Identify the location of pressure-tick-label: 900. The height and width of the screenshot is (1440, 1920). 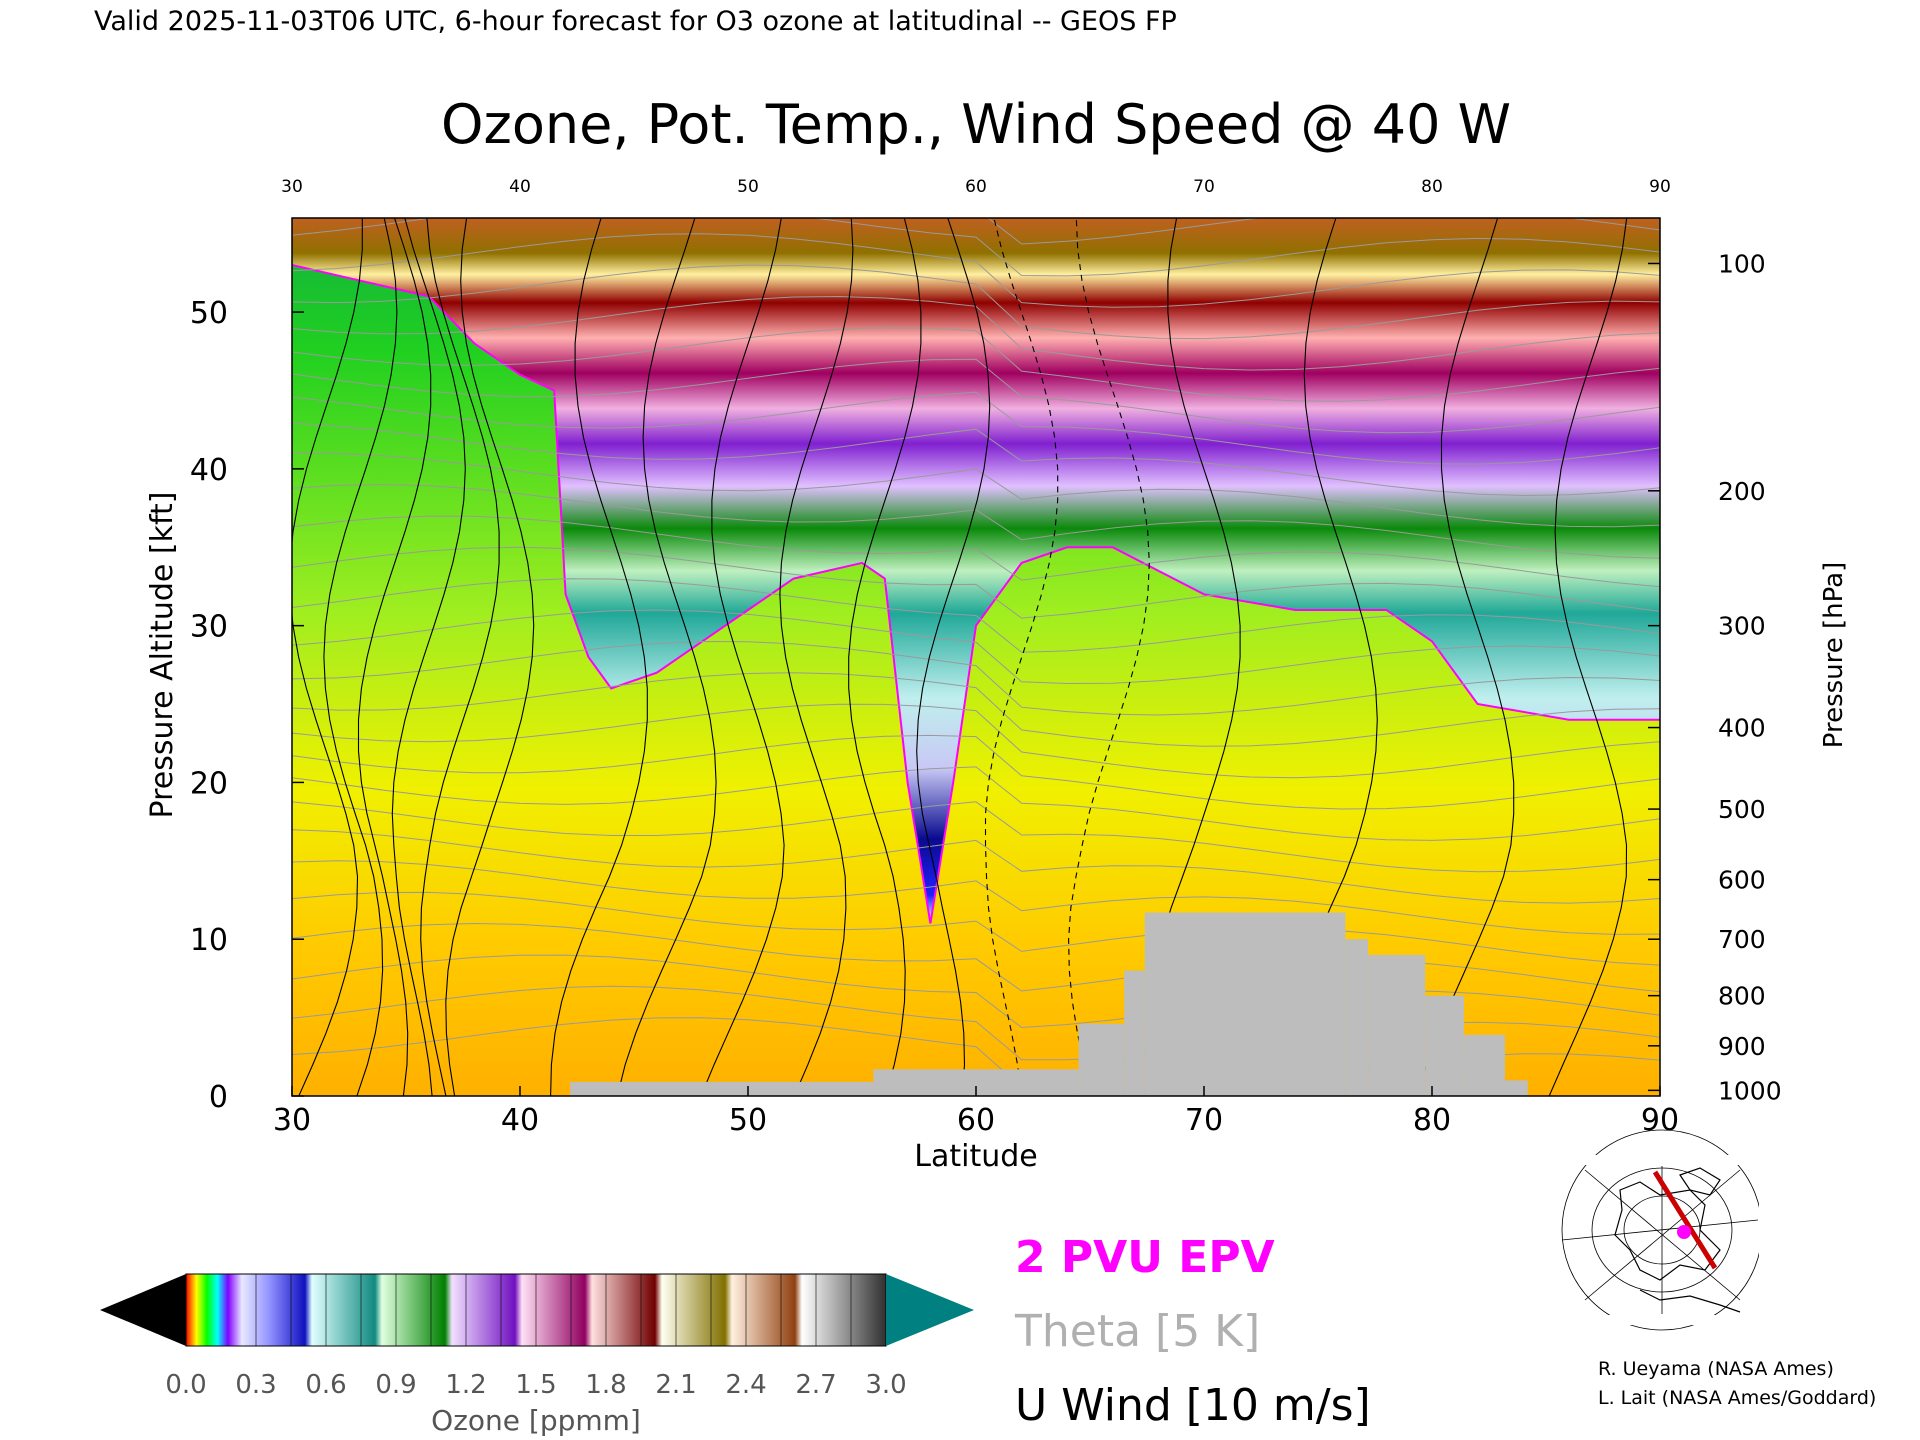
(1742, 1046).